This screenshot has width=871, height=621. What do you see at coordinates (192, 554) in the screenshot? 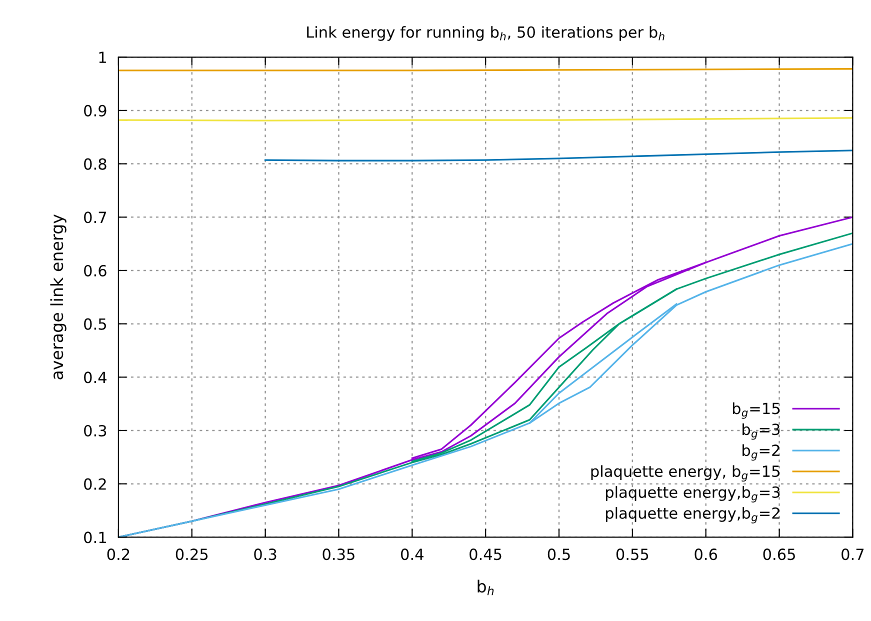
I see `x-tick-label: 0.25` at bounding box center [192, 554].